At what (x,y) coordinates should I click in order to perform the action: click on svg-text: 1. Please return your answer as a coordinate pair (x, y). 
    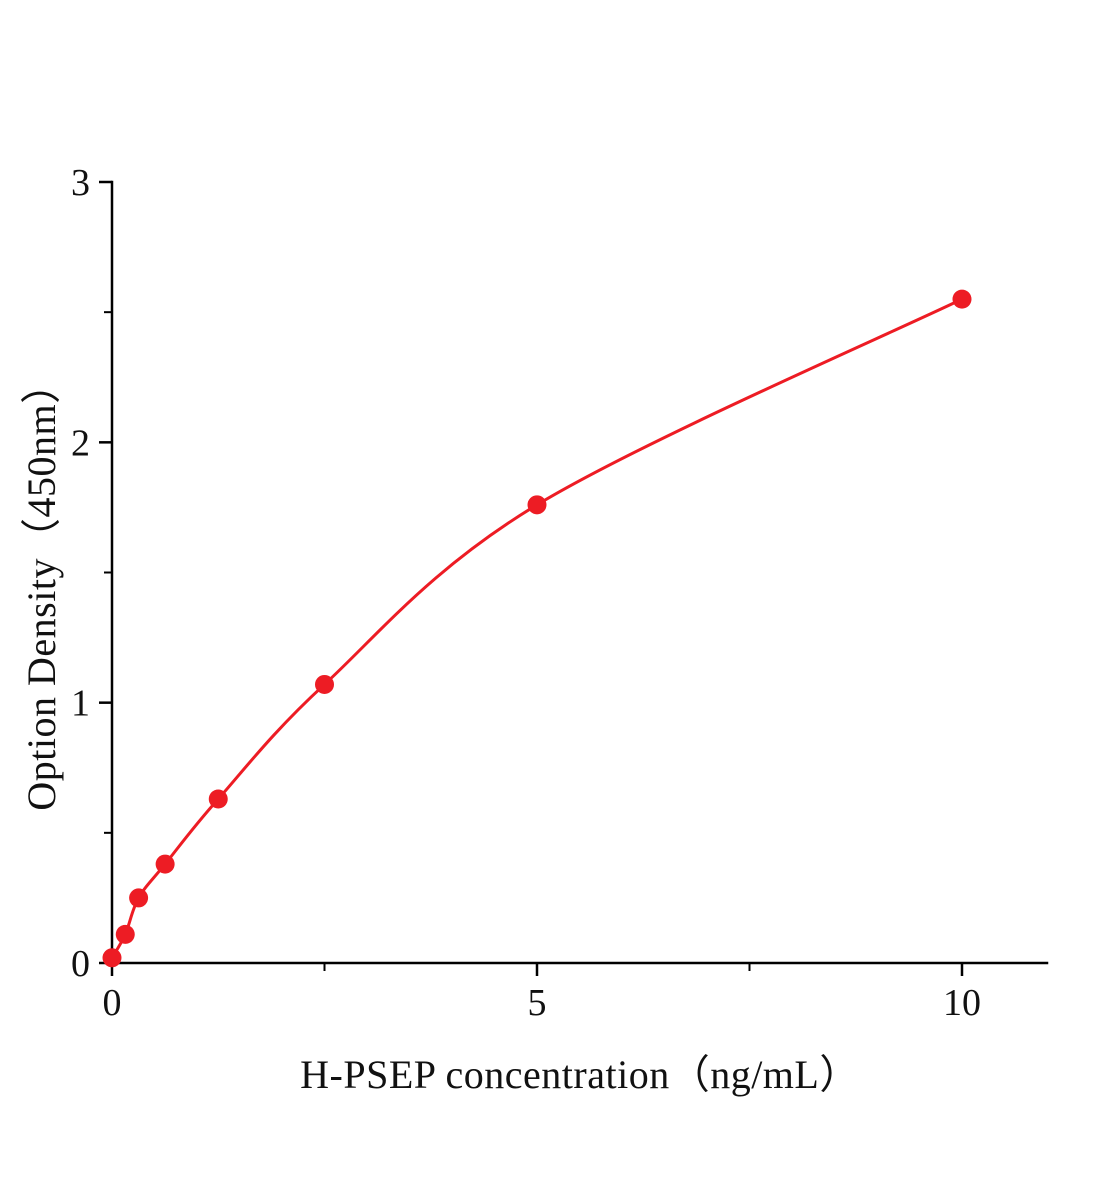
    Looking at the image, I should click on (80, 704).